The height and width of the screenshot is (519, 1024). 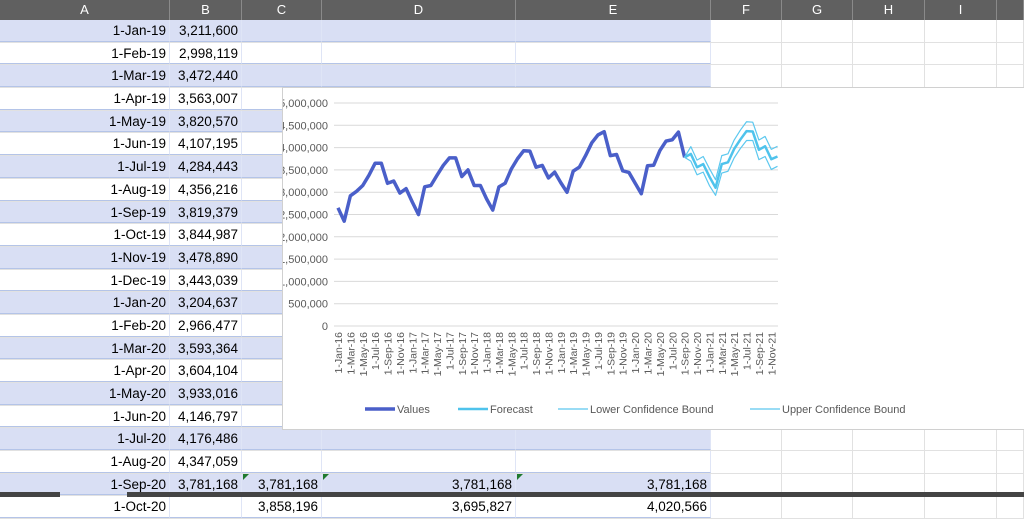 What do you see at coordinates (613, 10) in the screenshot?
I see `column-header: E` at bounding box center [613, 10].